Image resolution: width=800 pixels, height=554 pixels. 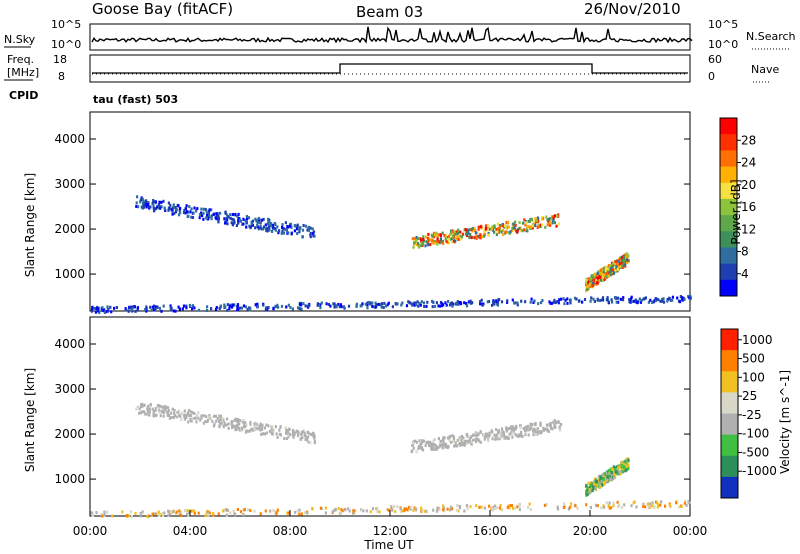 I want to click on frequency-panel, so click(x=390, y=68).